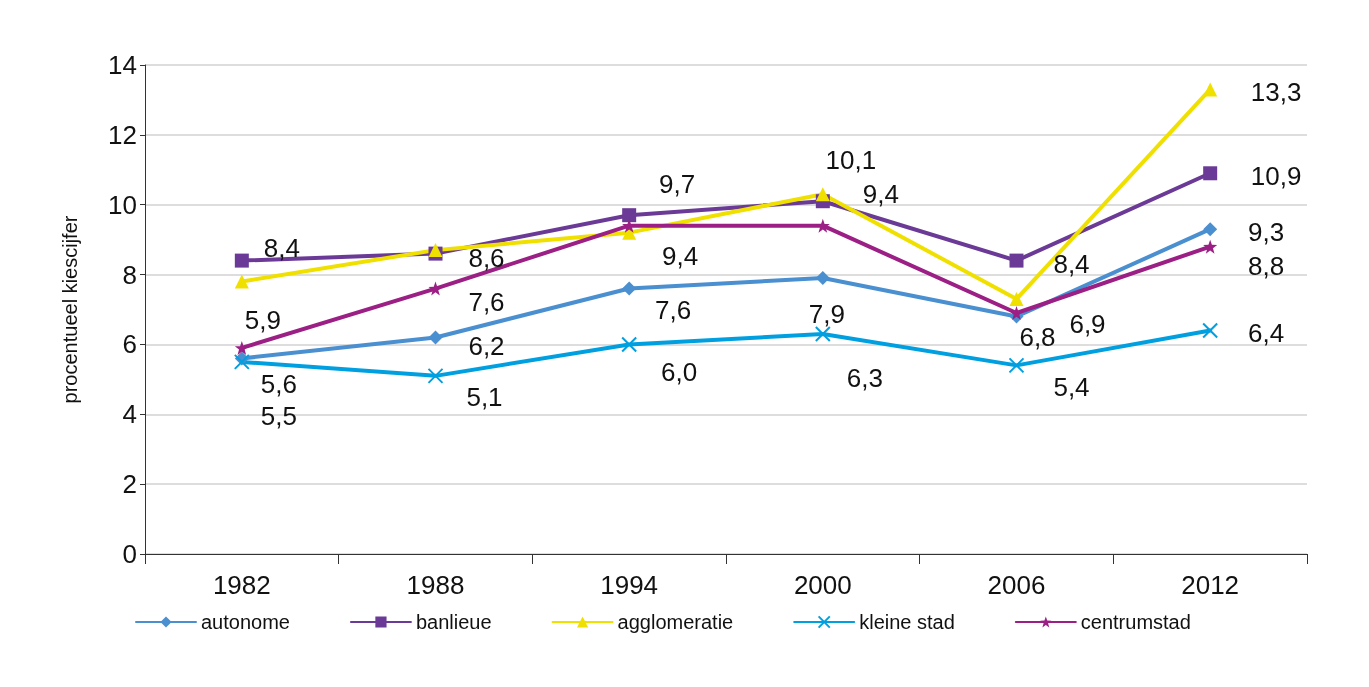 The height and width of the screenshot is (687, 1369). Describe the element at coordinates (675, 622) in the screenshot. I see `legend-label: agglomeratie` at that location.